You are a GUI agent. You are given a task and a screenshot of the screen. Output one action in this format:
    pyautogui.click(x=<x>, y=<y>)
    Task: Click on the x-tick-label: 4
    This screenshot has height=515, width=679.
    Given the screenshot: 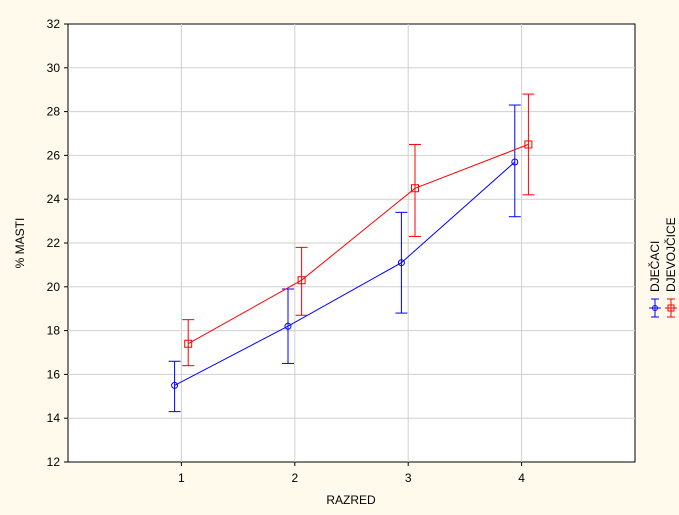 What is the action you would take?
    pyautogui.click(x=521, y=478)
    